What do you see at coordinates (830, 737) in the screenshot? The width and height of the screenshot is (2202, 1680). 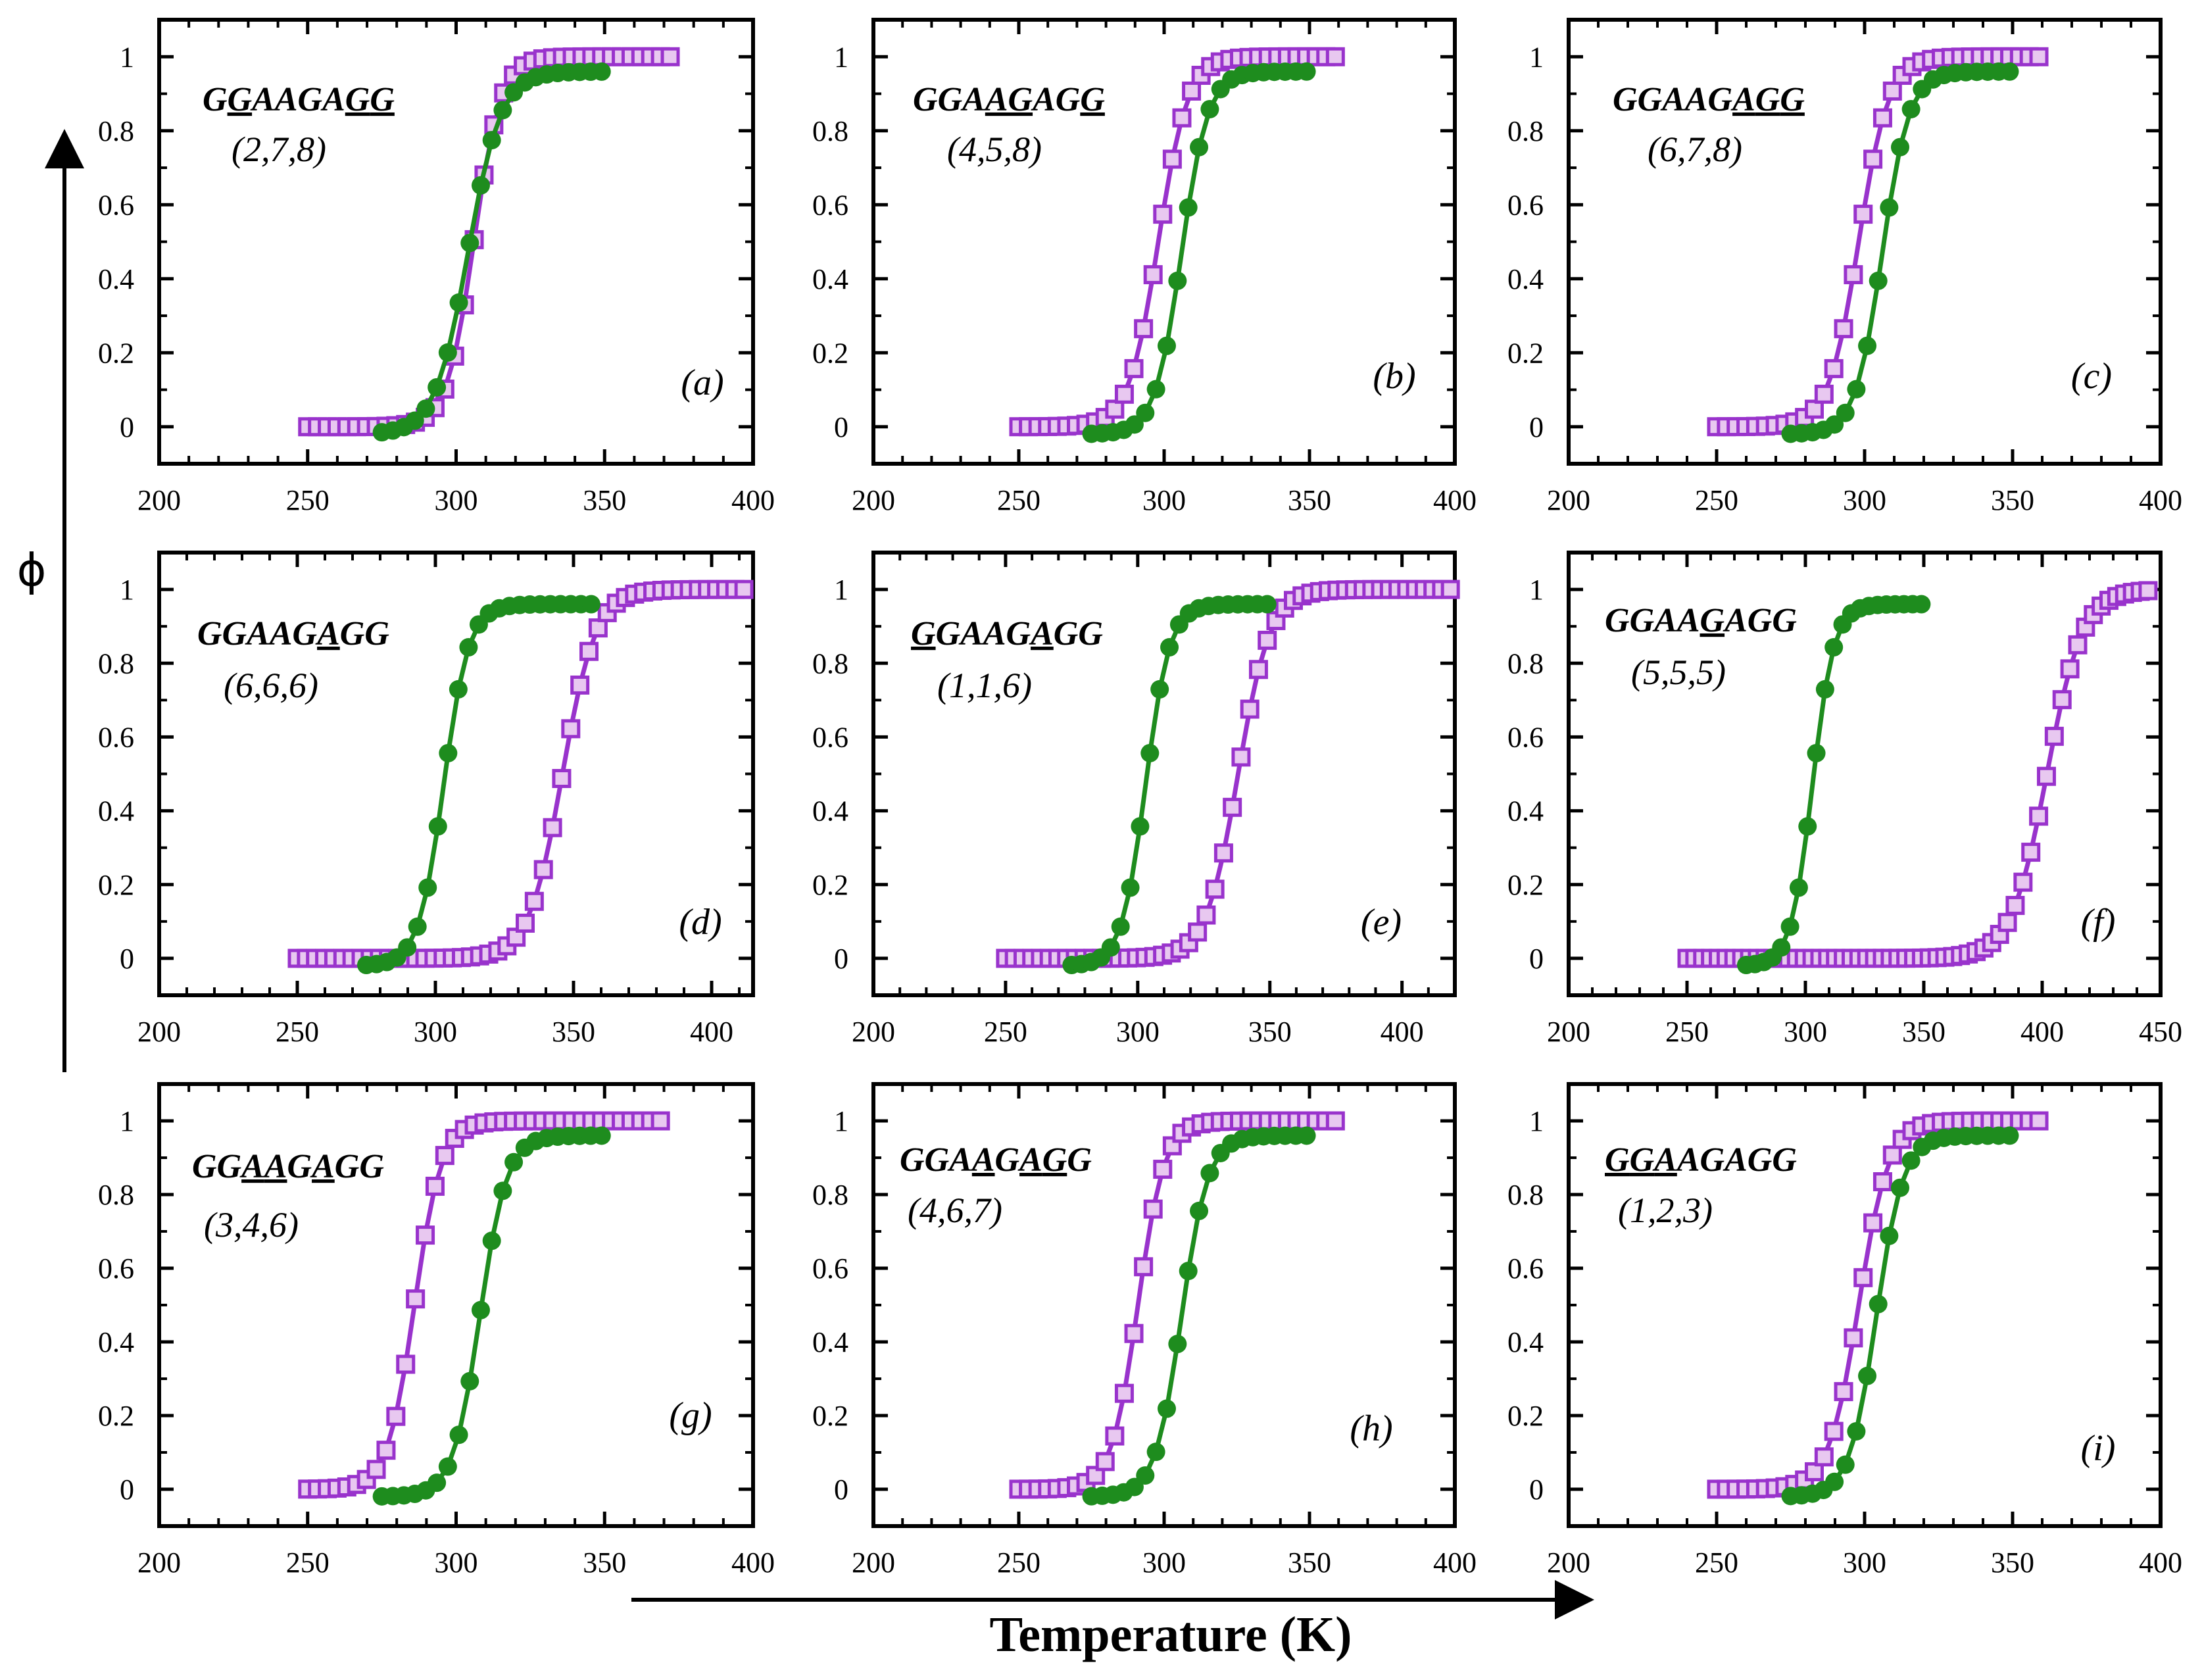 I see `y-tick-label: 0.6` at bounding box center [830, 737].